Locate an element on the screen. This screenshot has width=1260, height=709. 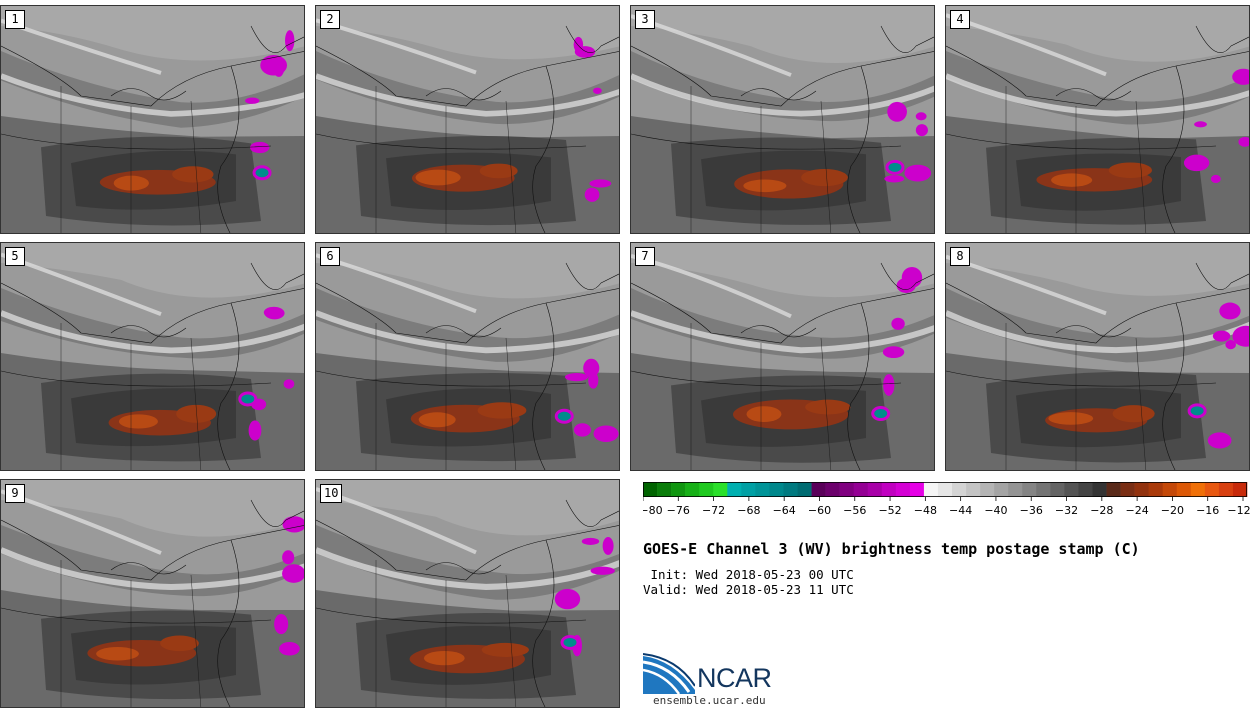
panel-number-label: 10 is located at coordinates (331, 493).